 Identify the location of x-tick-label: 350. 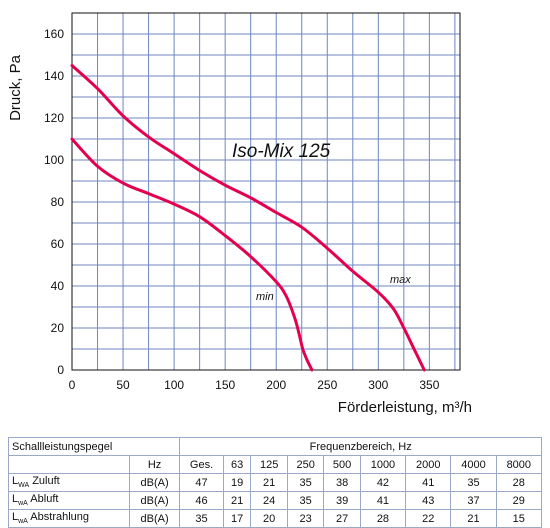
(429, 385).